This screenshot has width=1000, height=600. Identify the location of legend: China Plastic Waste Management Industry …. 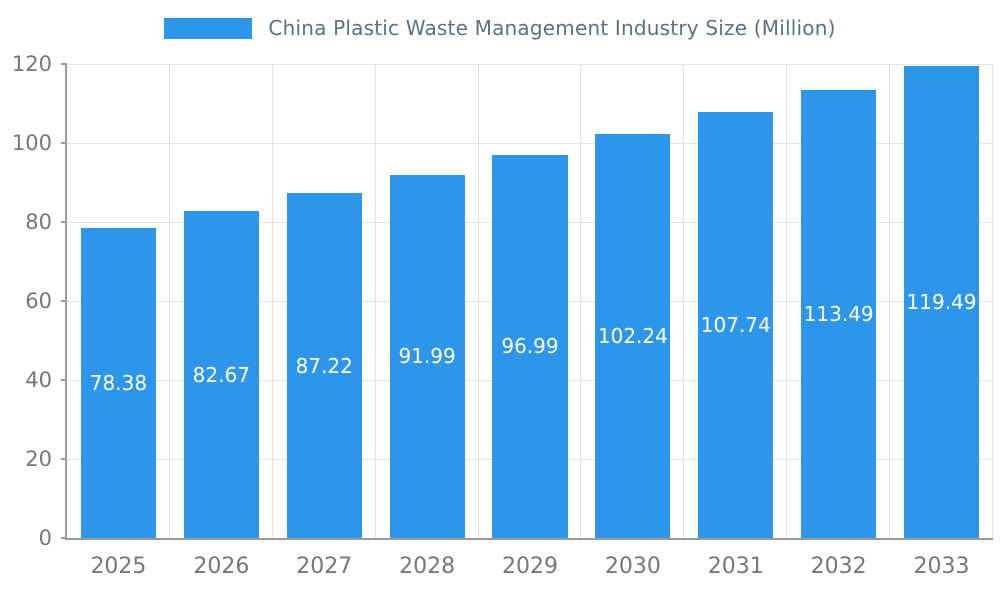
(500, 28).